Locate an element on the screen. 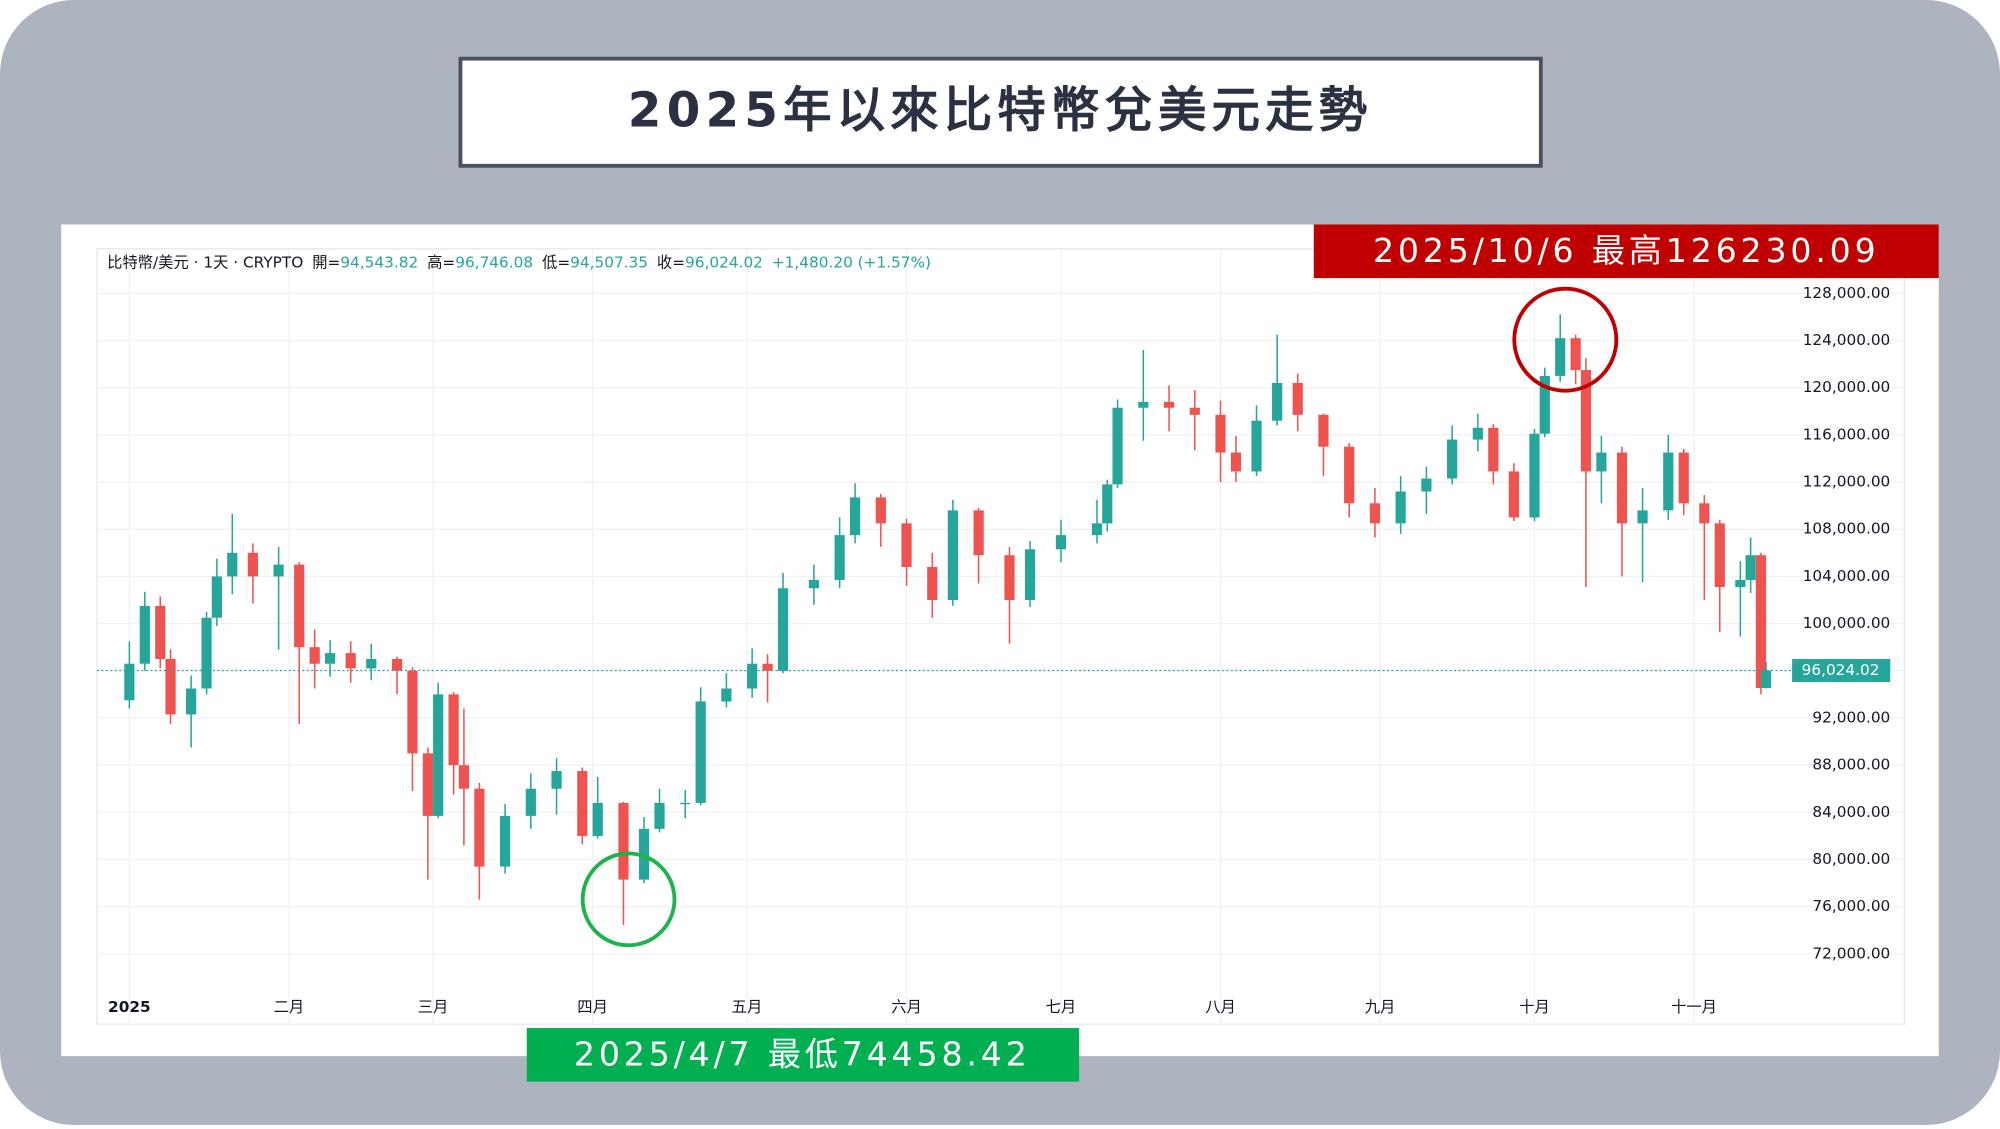  header-field: 開= is located at coordinates (326, 262).